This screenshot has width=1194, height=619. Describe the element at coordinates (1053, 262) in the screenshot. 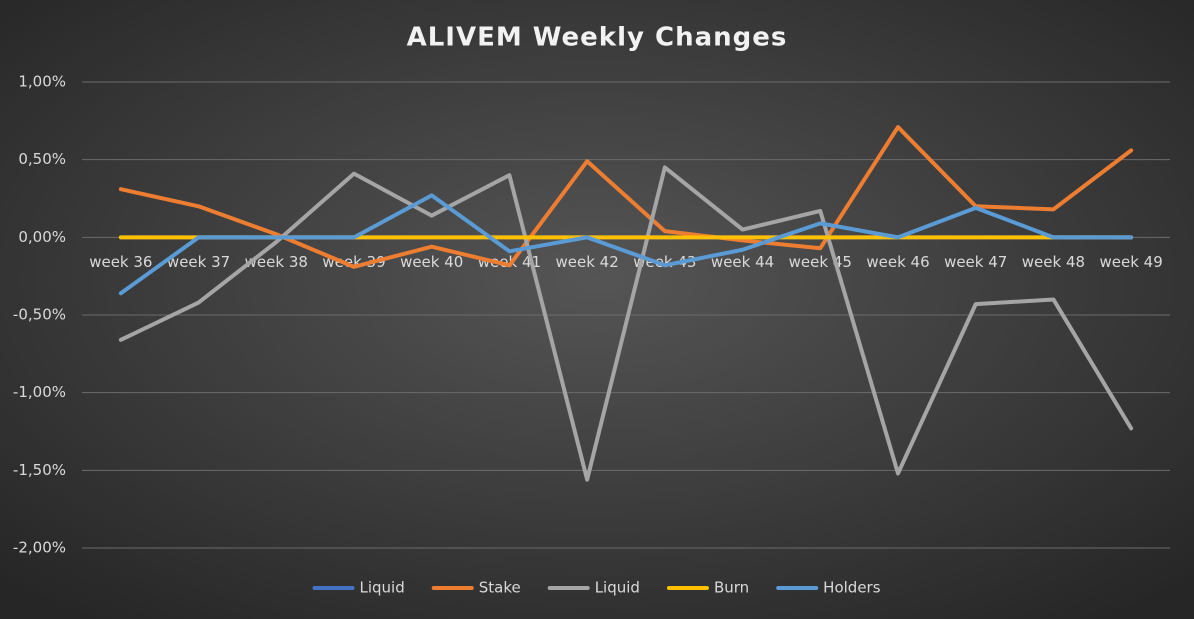

I see `x-tick-label: week 48` at that location.